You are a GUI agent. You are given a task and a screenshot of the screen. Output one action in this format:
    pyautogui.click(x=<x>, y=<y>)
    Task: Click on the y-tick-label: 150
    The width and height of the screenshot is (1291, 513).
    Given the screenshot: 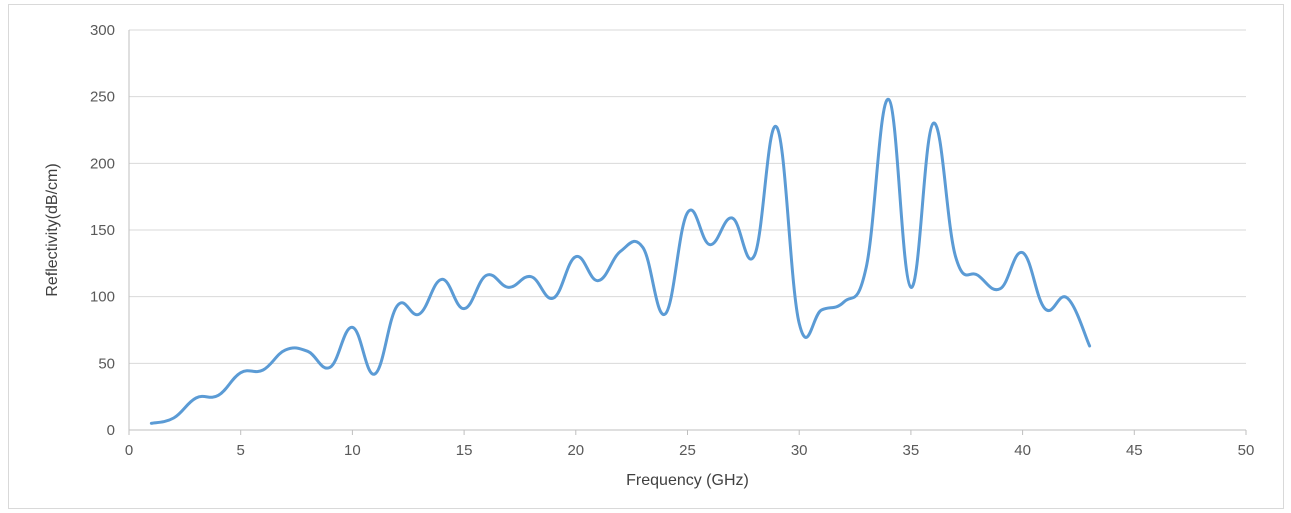 What is the action you would take?
    pyautogui.click(x=102, y=230)
    